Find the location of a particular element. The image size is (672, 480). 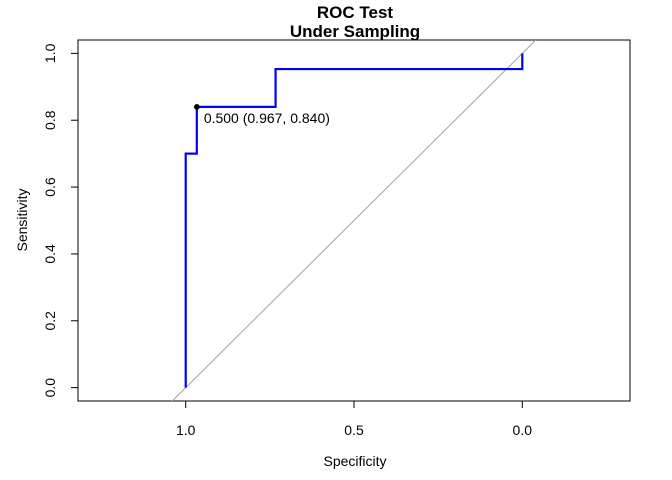

chart-title: ROC Test is located at coordinates (355, 12).